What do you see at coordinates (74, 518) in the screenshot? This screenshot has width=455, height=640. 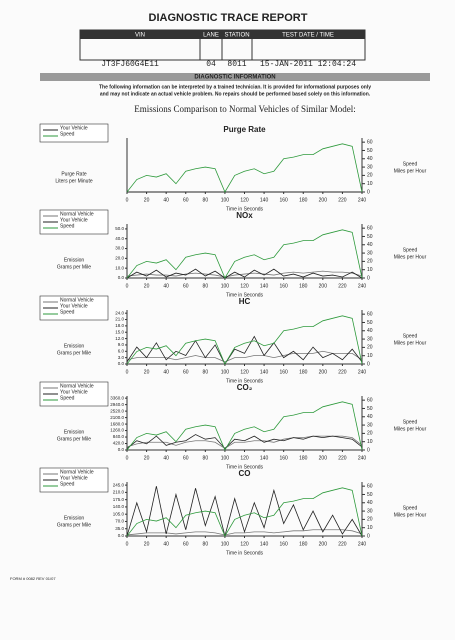 I see `y-axis-label: Emission` at bounding box center [74, 518].